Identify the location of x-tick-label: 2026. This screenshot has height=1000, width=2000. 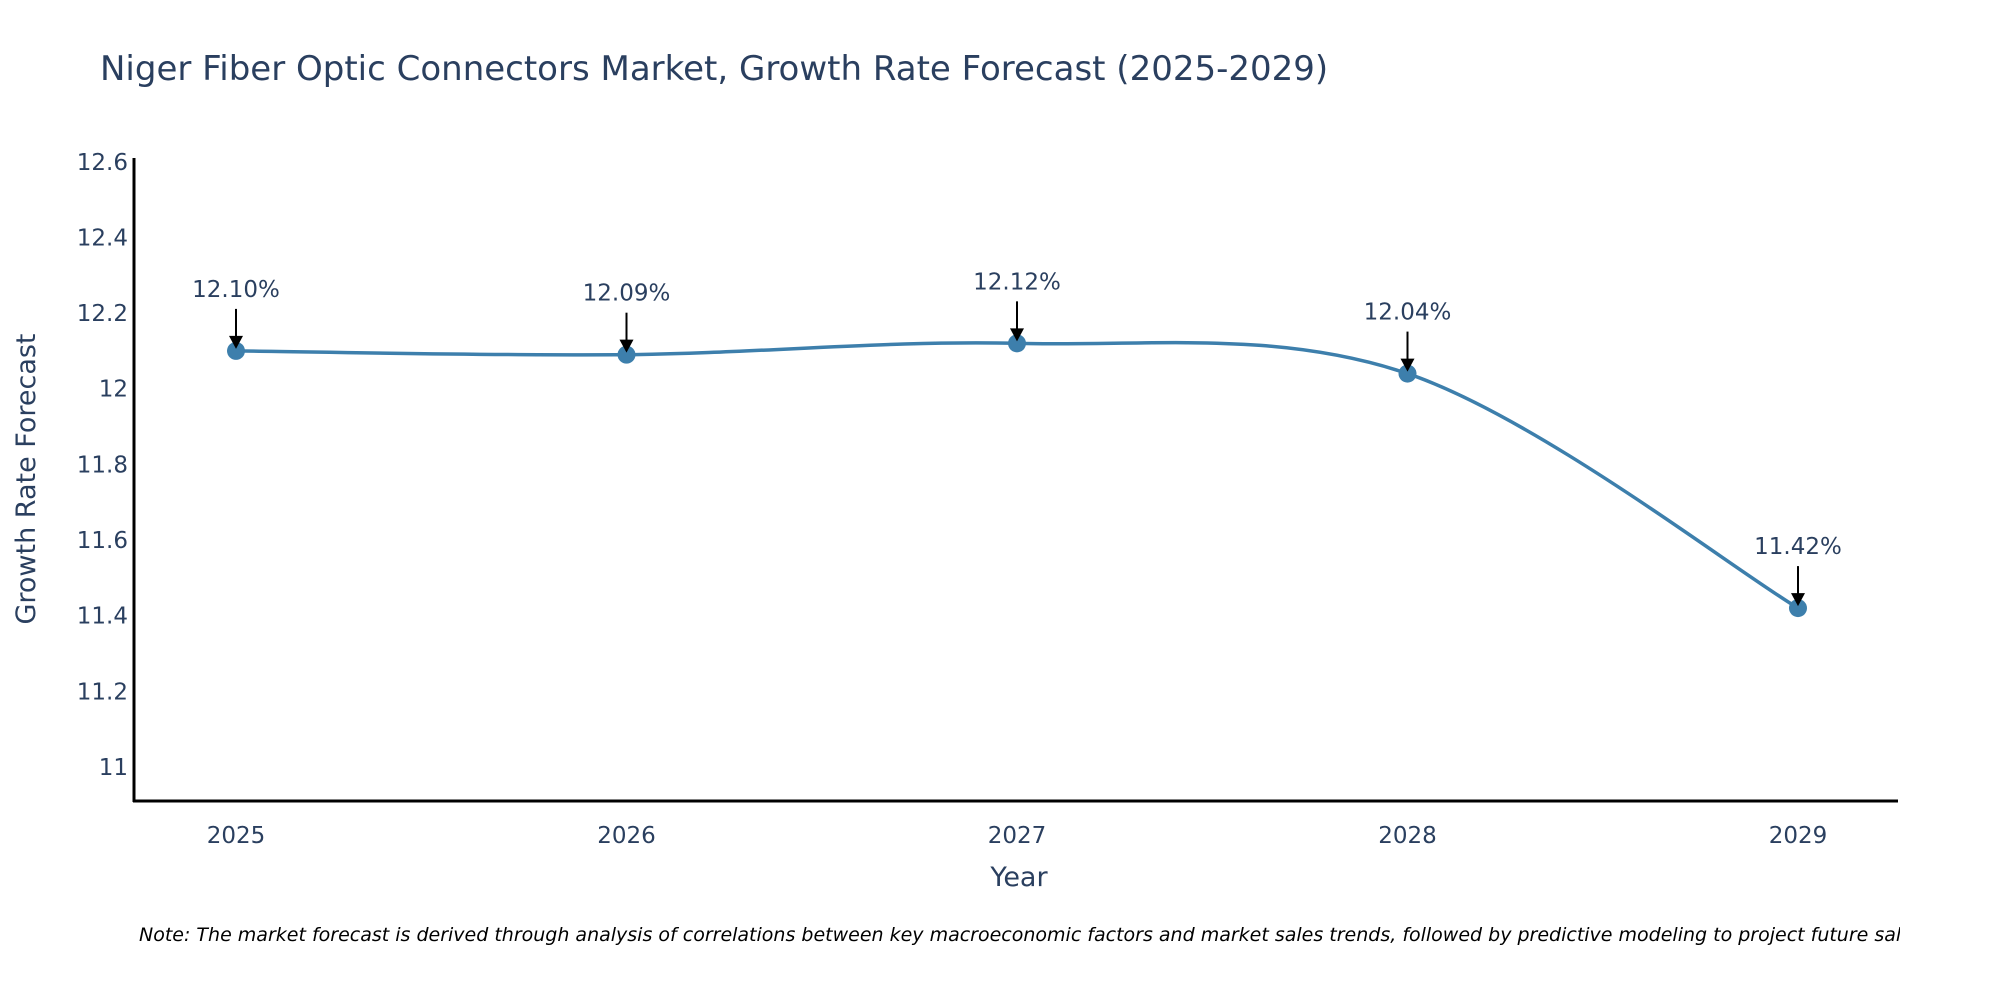
(626, 836).